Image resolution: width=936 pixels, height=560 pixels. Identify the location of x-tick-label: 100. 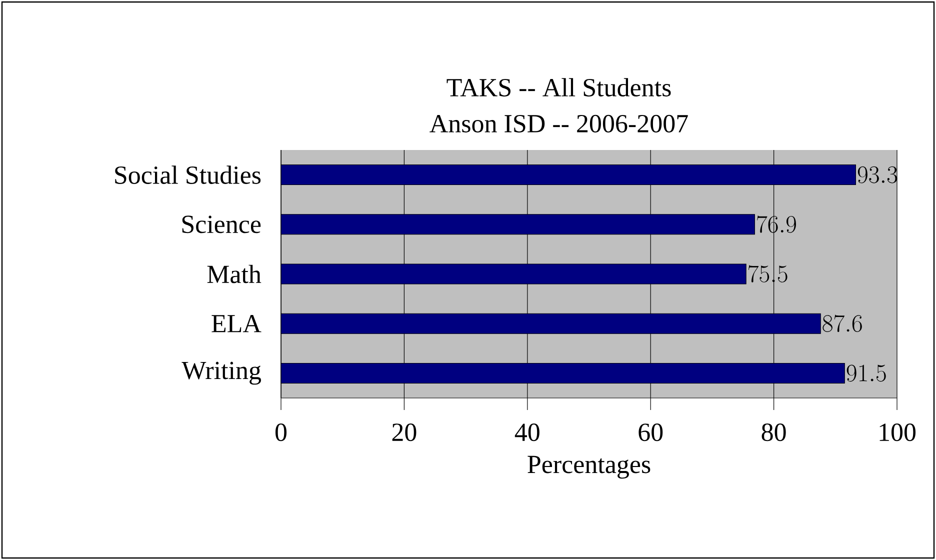
(898, 433).